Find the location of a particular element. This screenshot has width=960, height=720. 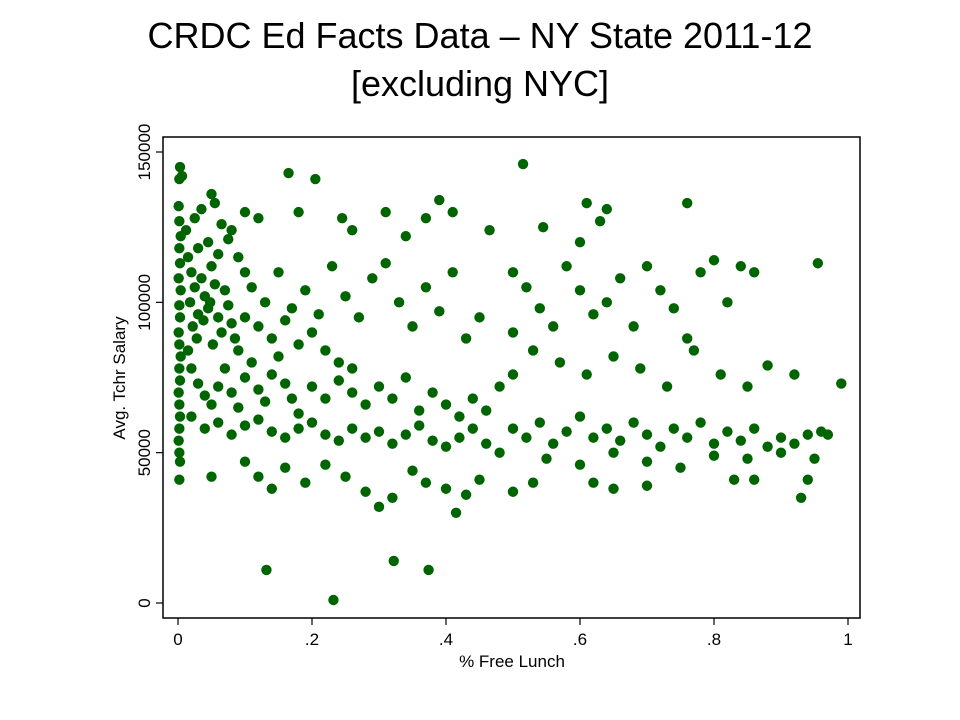

x-tick-label: .2 is located at coordinates (312, 639).